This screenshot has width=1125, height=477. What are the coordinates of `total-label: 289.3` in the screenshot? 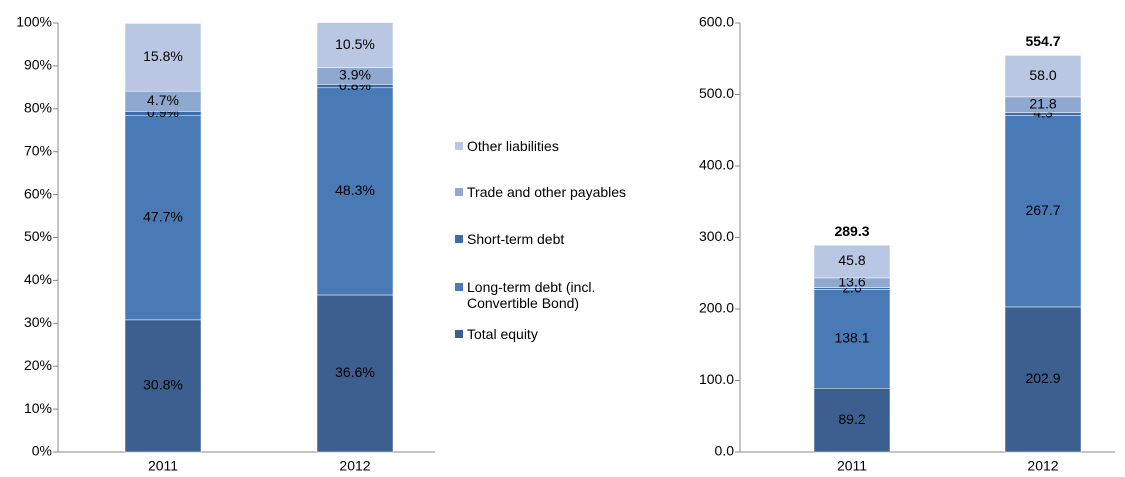 It's located at (851, 231).